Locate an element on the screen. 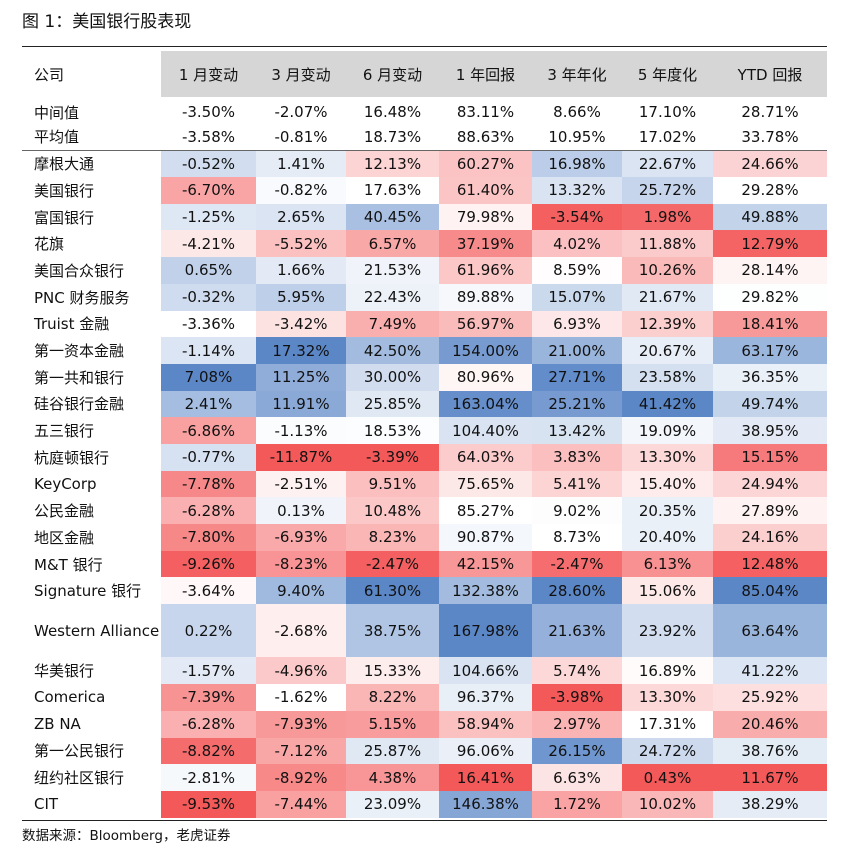 Image resolution: width=853 pixels, height=852 pixels. value-3m: -4.96% is located at coordinates (301, 671).